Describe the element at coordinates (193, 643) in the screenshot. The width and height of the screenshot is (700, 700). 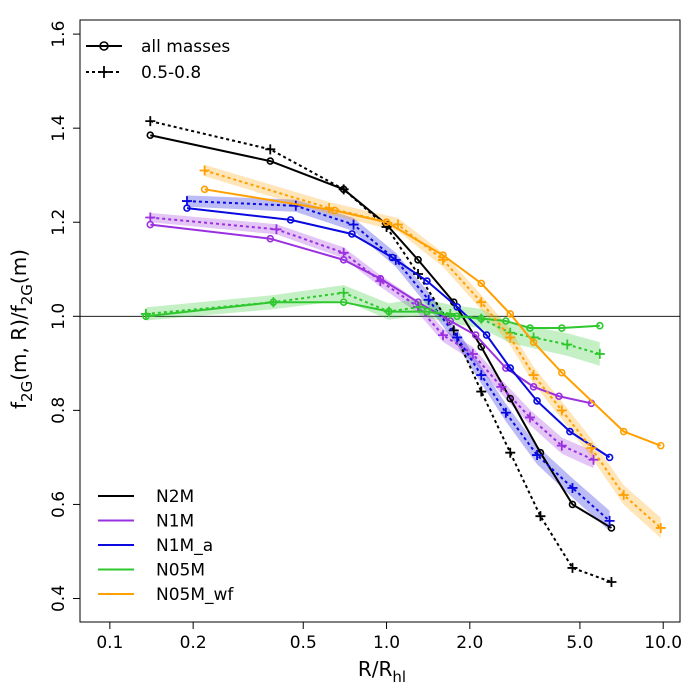
I see `x-tick-label: 0.2` at that location.